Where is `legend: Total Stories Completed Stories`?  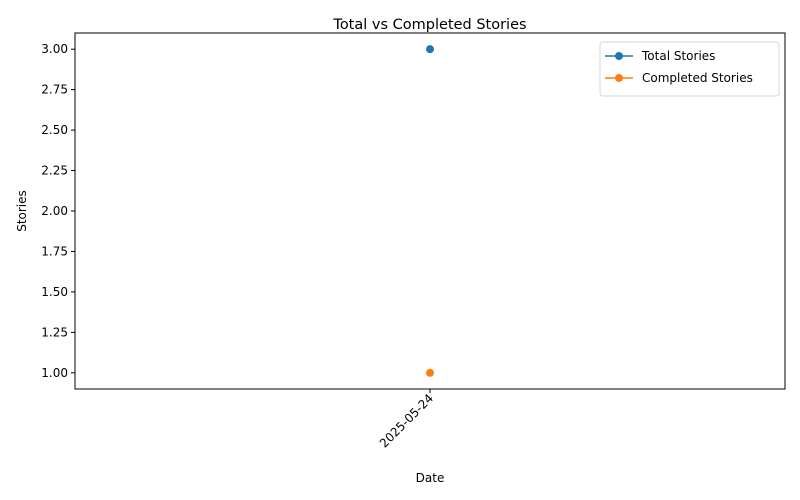
legend: Total Stories Completed Stories is located at coordinates (689, 69).